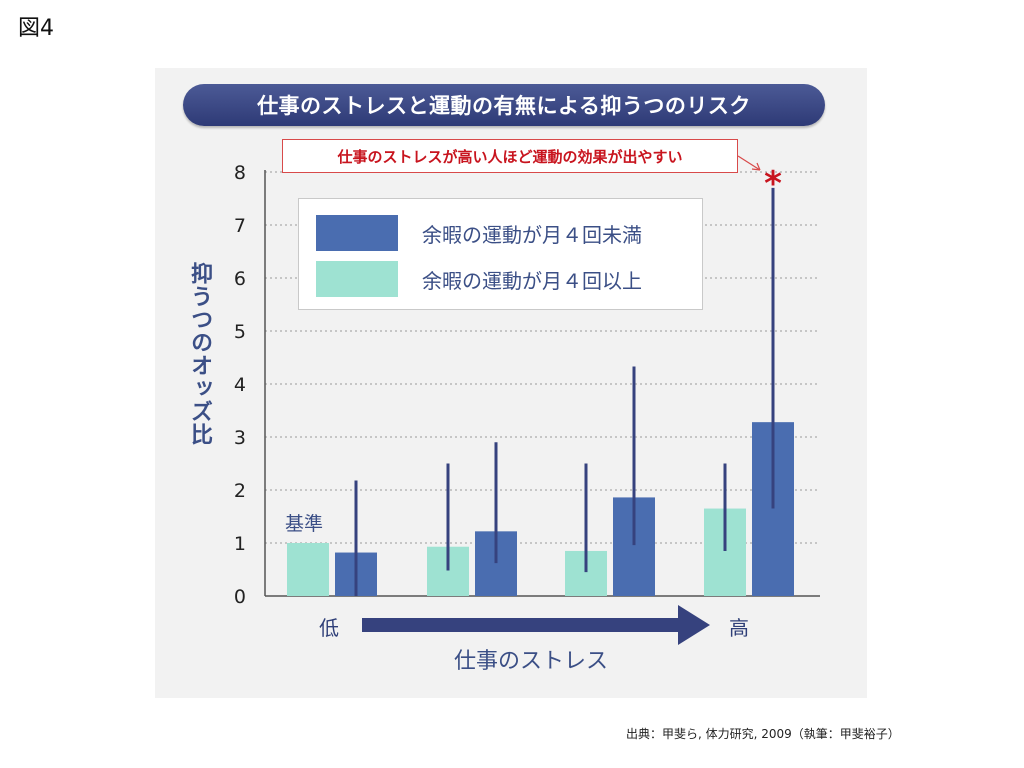 Image resolution: width=1024 pixels, height=768 pixels. What do you see at coordinates (240, 226) in the screenshot?
I see `y-tick-label: 7` at bounding box center [240, 226].